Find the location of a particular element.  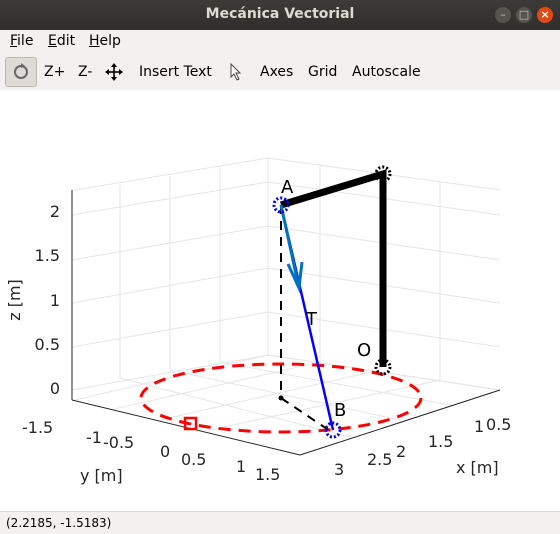

y-tick: -0.5 is located at coordinates (118, 442).